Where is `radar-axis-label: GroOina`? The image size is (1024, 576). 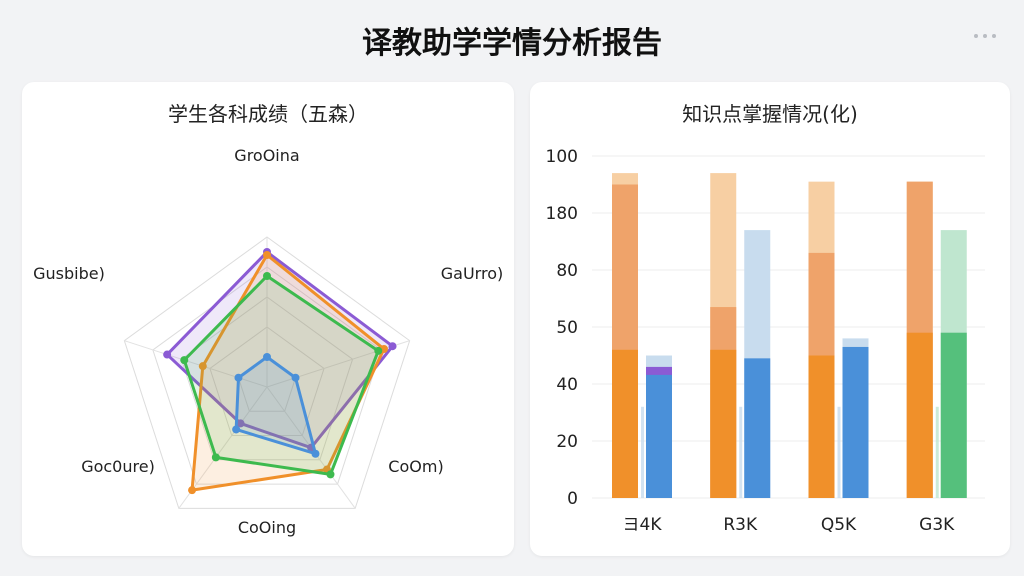 radar-axis-label: GroOina is located at coordinates (266, 155).